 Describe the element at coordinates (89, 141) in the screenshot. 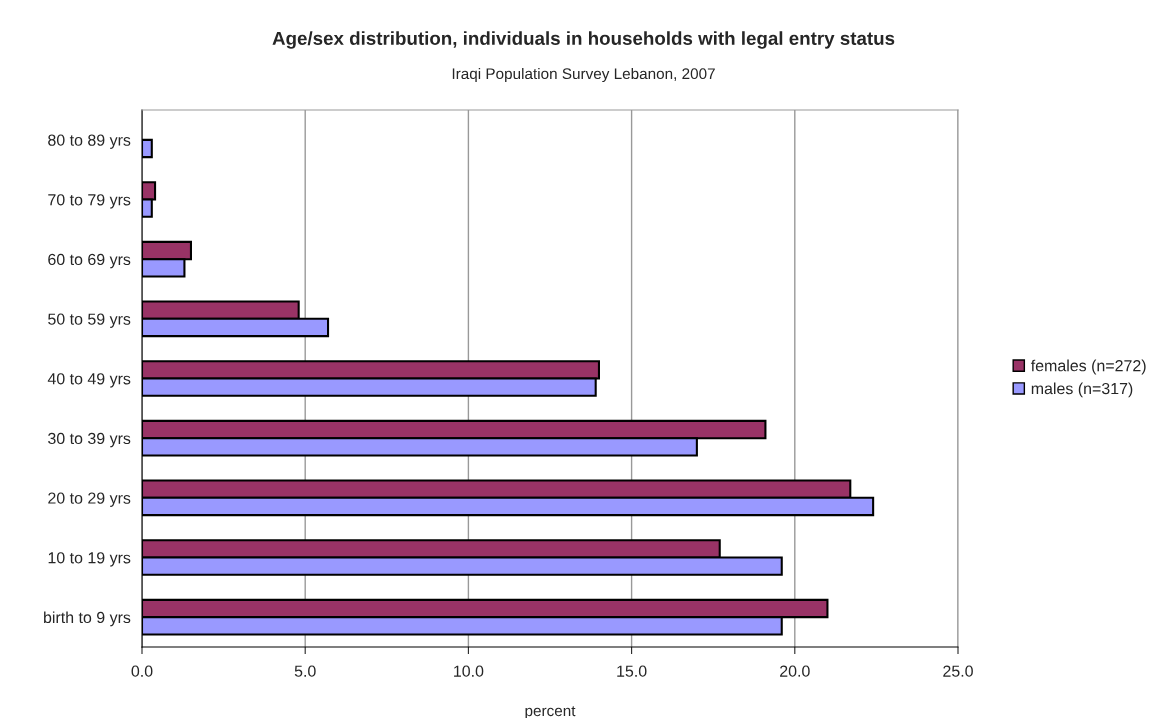

I see `y-tick-label: 80 to 89 yrs` at that location.